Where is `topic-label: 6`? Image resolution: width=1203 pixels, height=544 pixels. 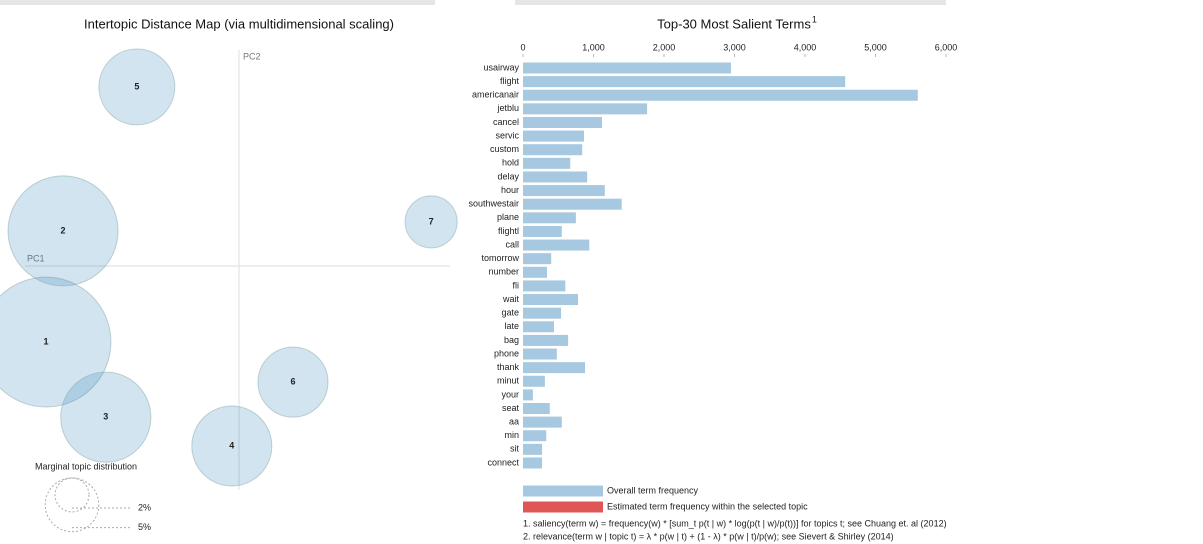 topic-label: 6 is located at coordinates (292, 381).